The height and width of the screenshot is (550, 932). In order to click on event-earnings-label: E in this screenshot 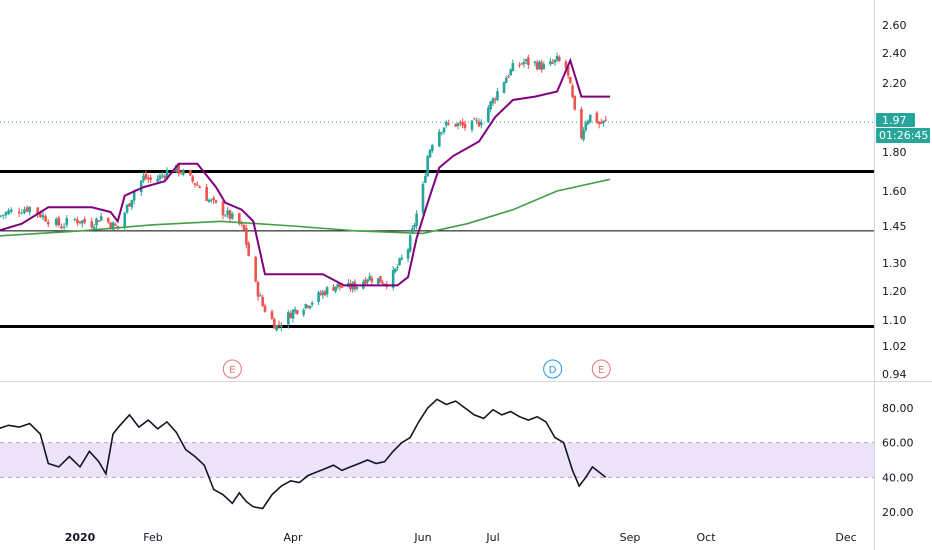, I will do `click(601, 370)`.